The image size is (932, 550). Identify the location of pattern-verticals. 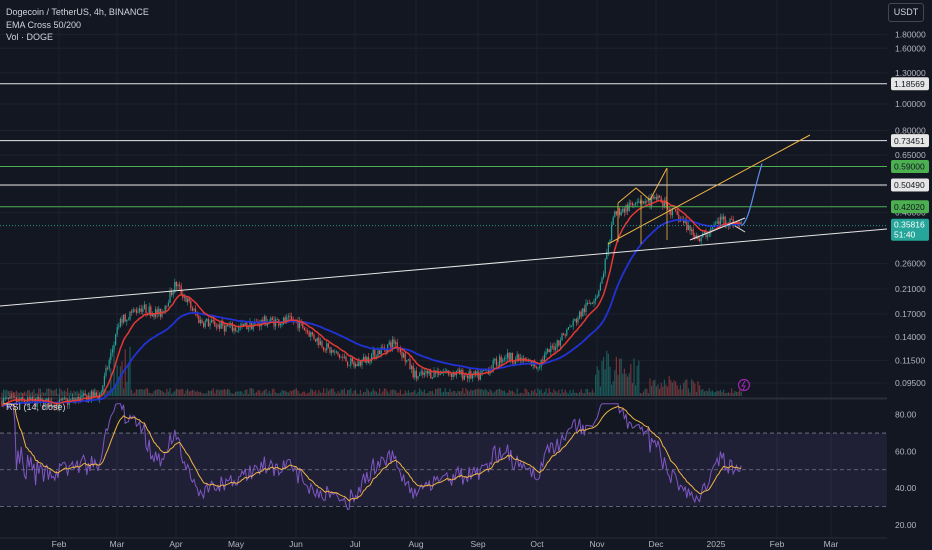
(642, 206).